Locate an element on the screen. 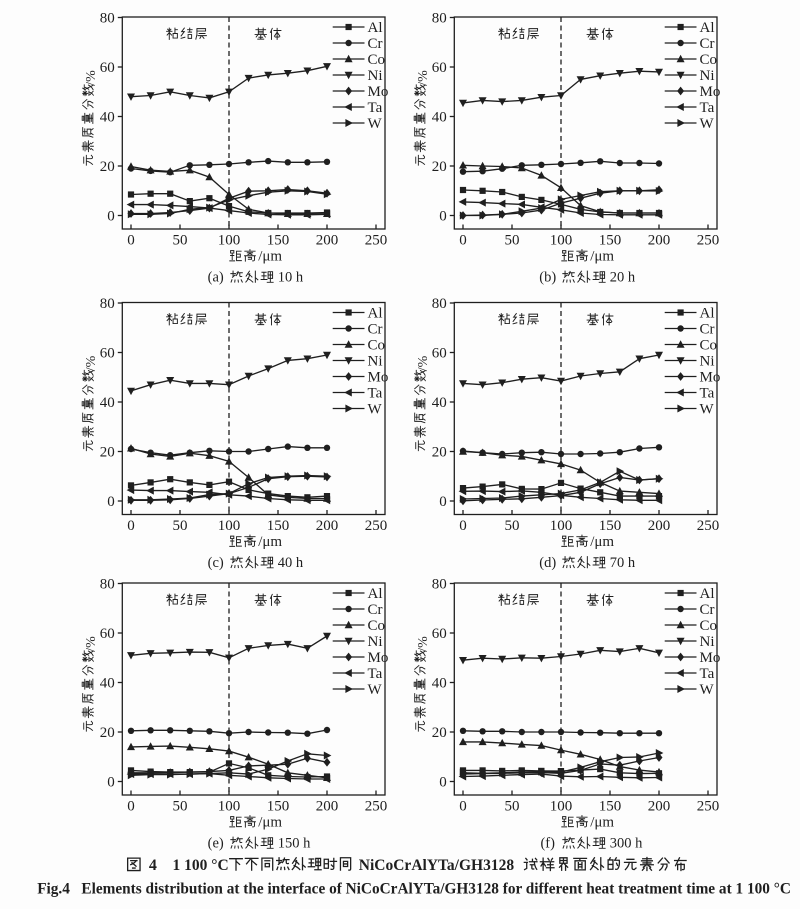 The width and height of the screenshot is (800, 909). svg-text: NiCoCrAlYTa/GH3128 is located at coordinates (437, 865).